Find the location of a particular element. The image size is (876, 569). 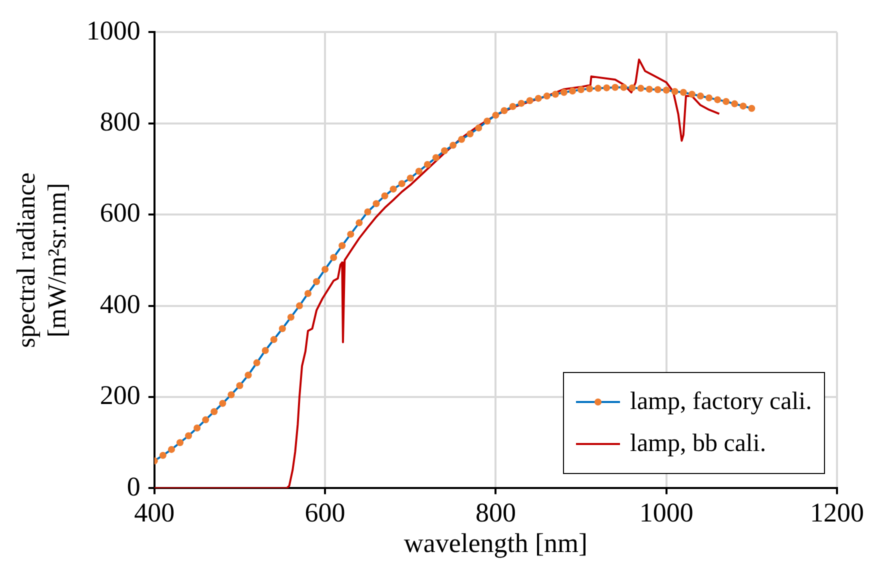

x-tick-label: 1200 is located at coordinates (837, 512).